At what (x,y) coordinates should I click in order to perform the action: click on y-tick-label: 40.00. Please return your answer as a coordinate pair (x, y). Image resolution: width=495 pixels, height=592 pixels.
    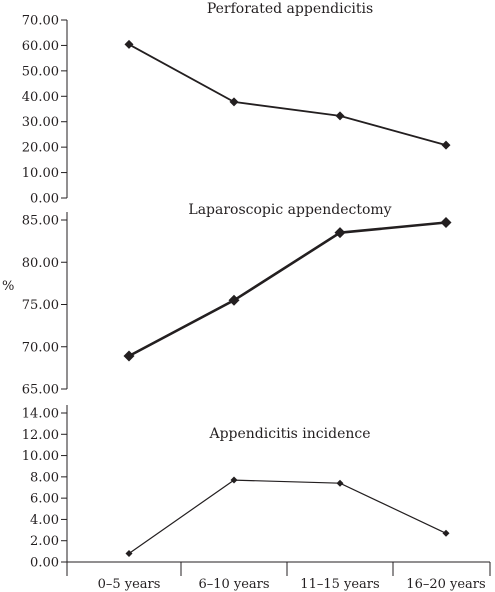
    Looking at the image, I should click on (40, 97).